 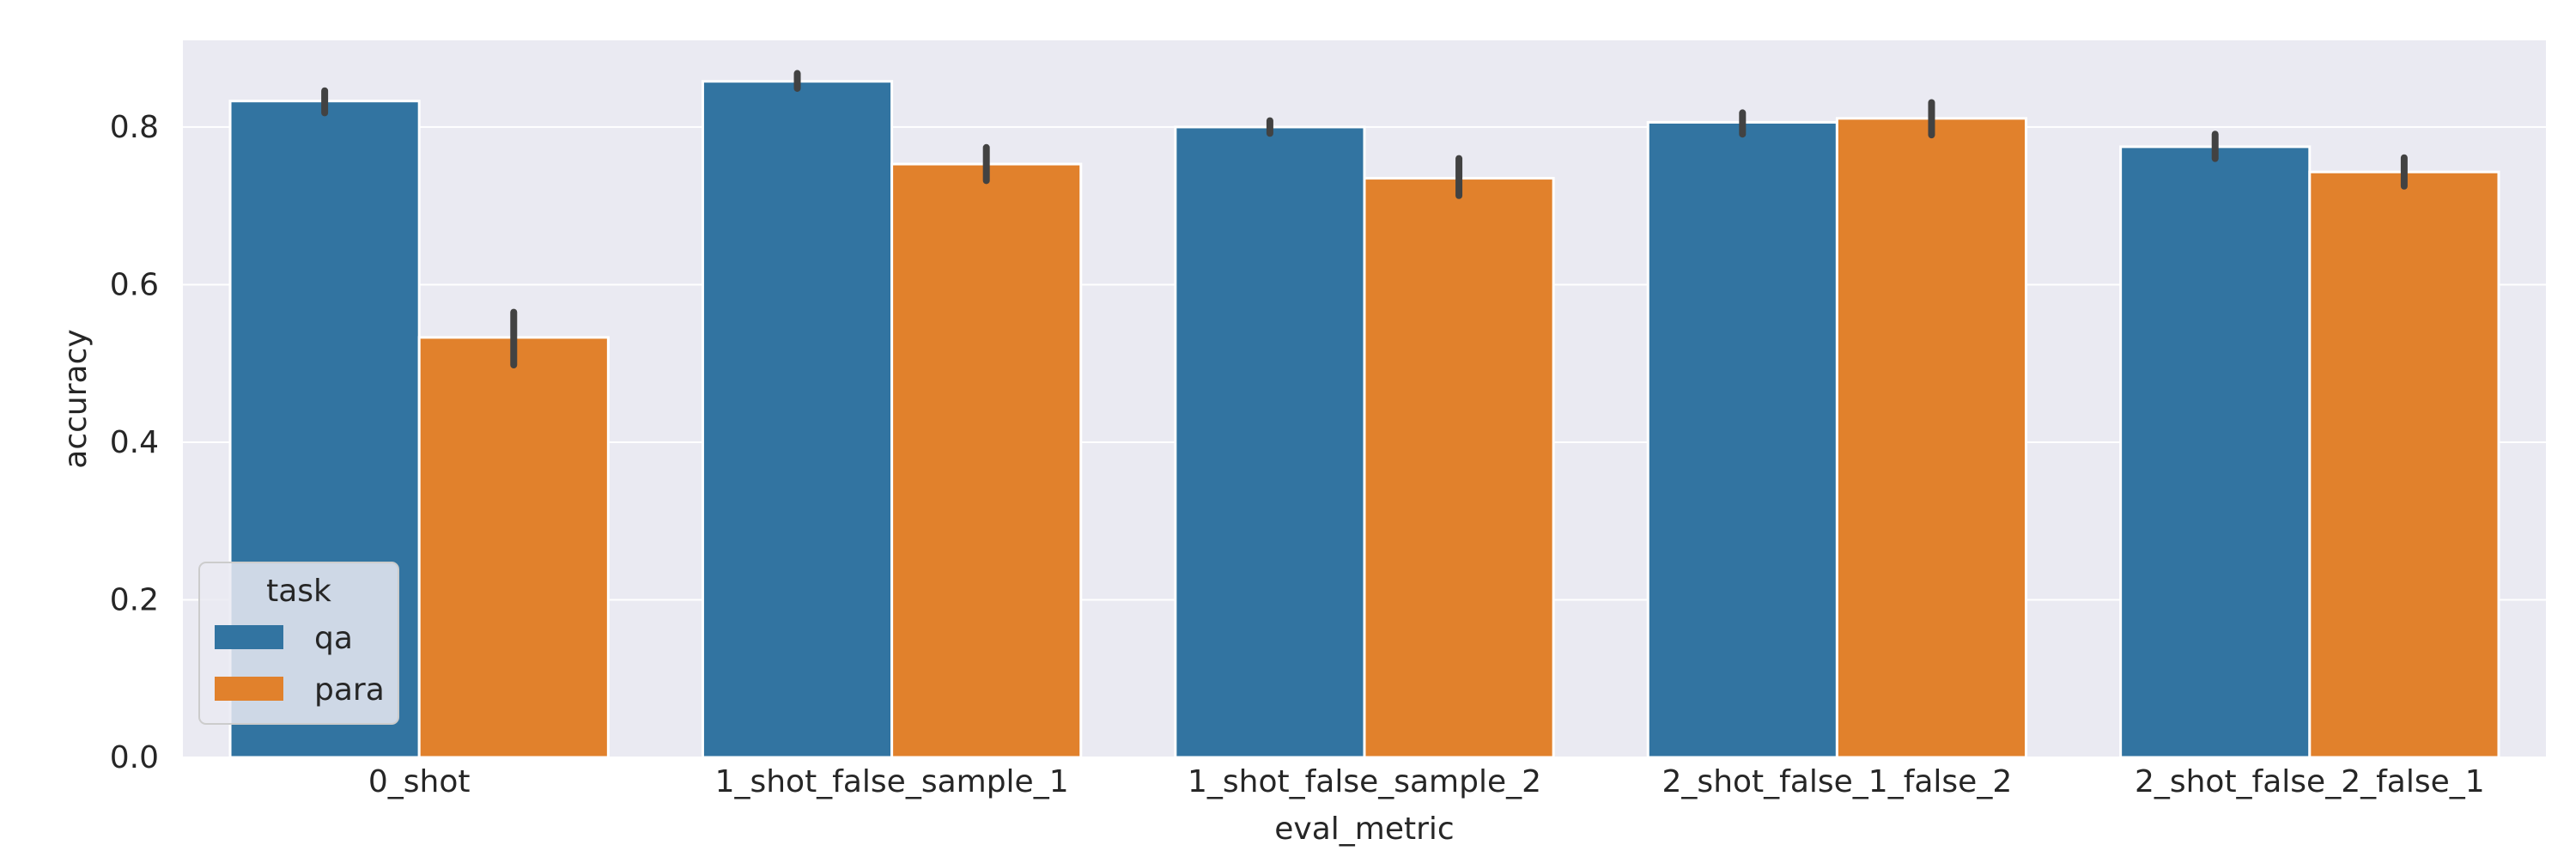 What do you see at coordinates (1364, 781) in the screenshot?
I see `x-tick-label: 1_shot_false_sample_2` at bounding box center [1364, 781].